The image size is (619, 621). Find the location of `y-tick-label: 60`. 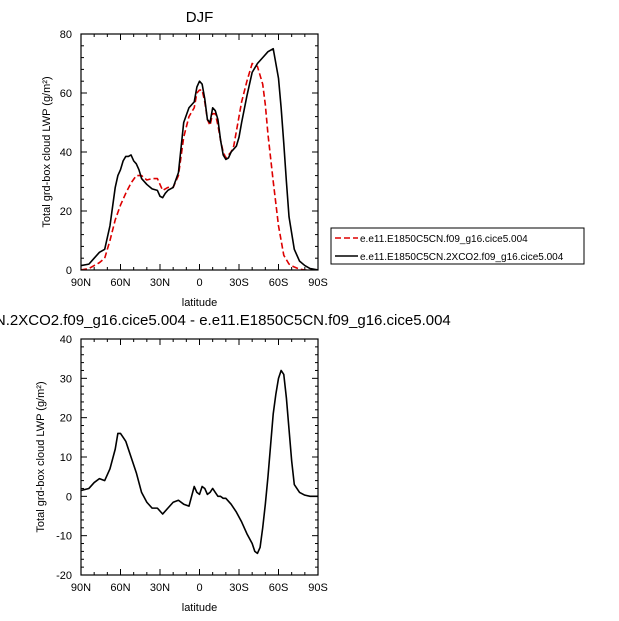

y-tick-label: 60 is located at coordinates (66, 94).